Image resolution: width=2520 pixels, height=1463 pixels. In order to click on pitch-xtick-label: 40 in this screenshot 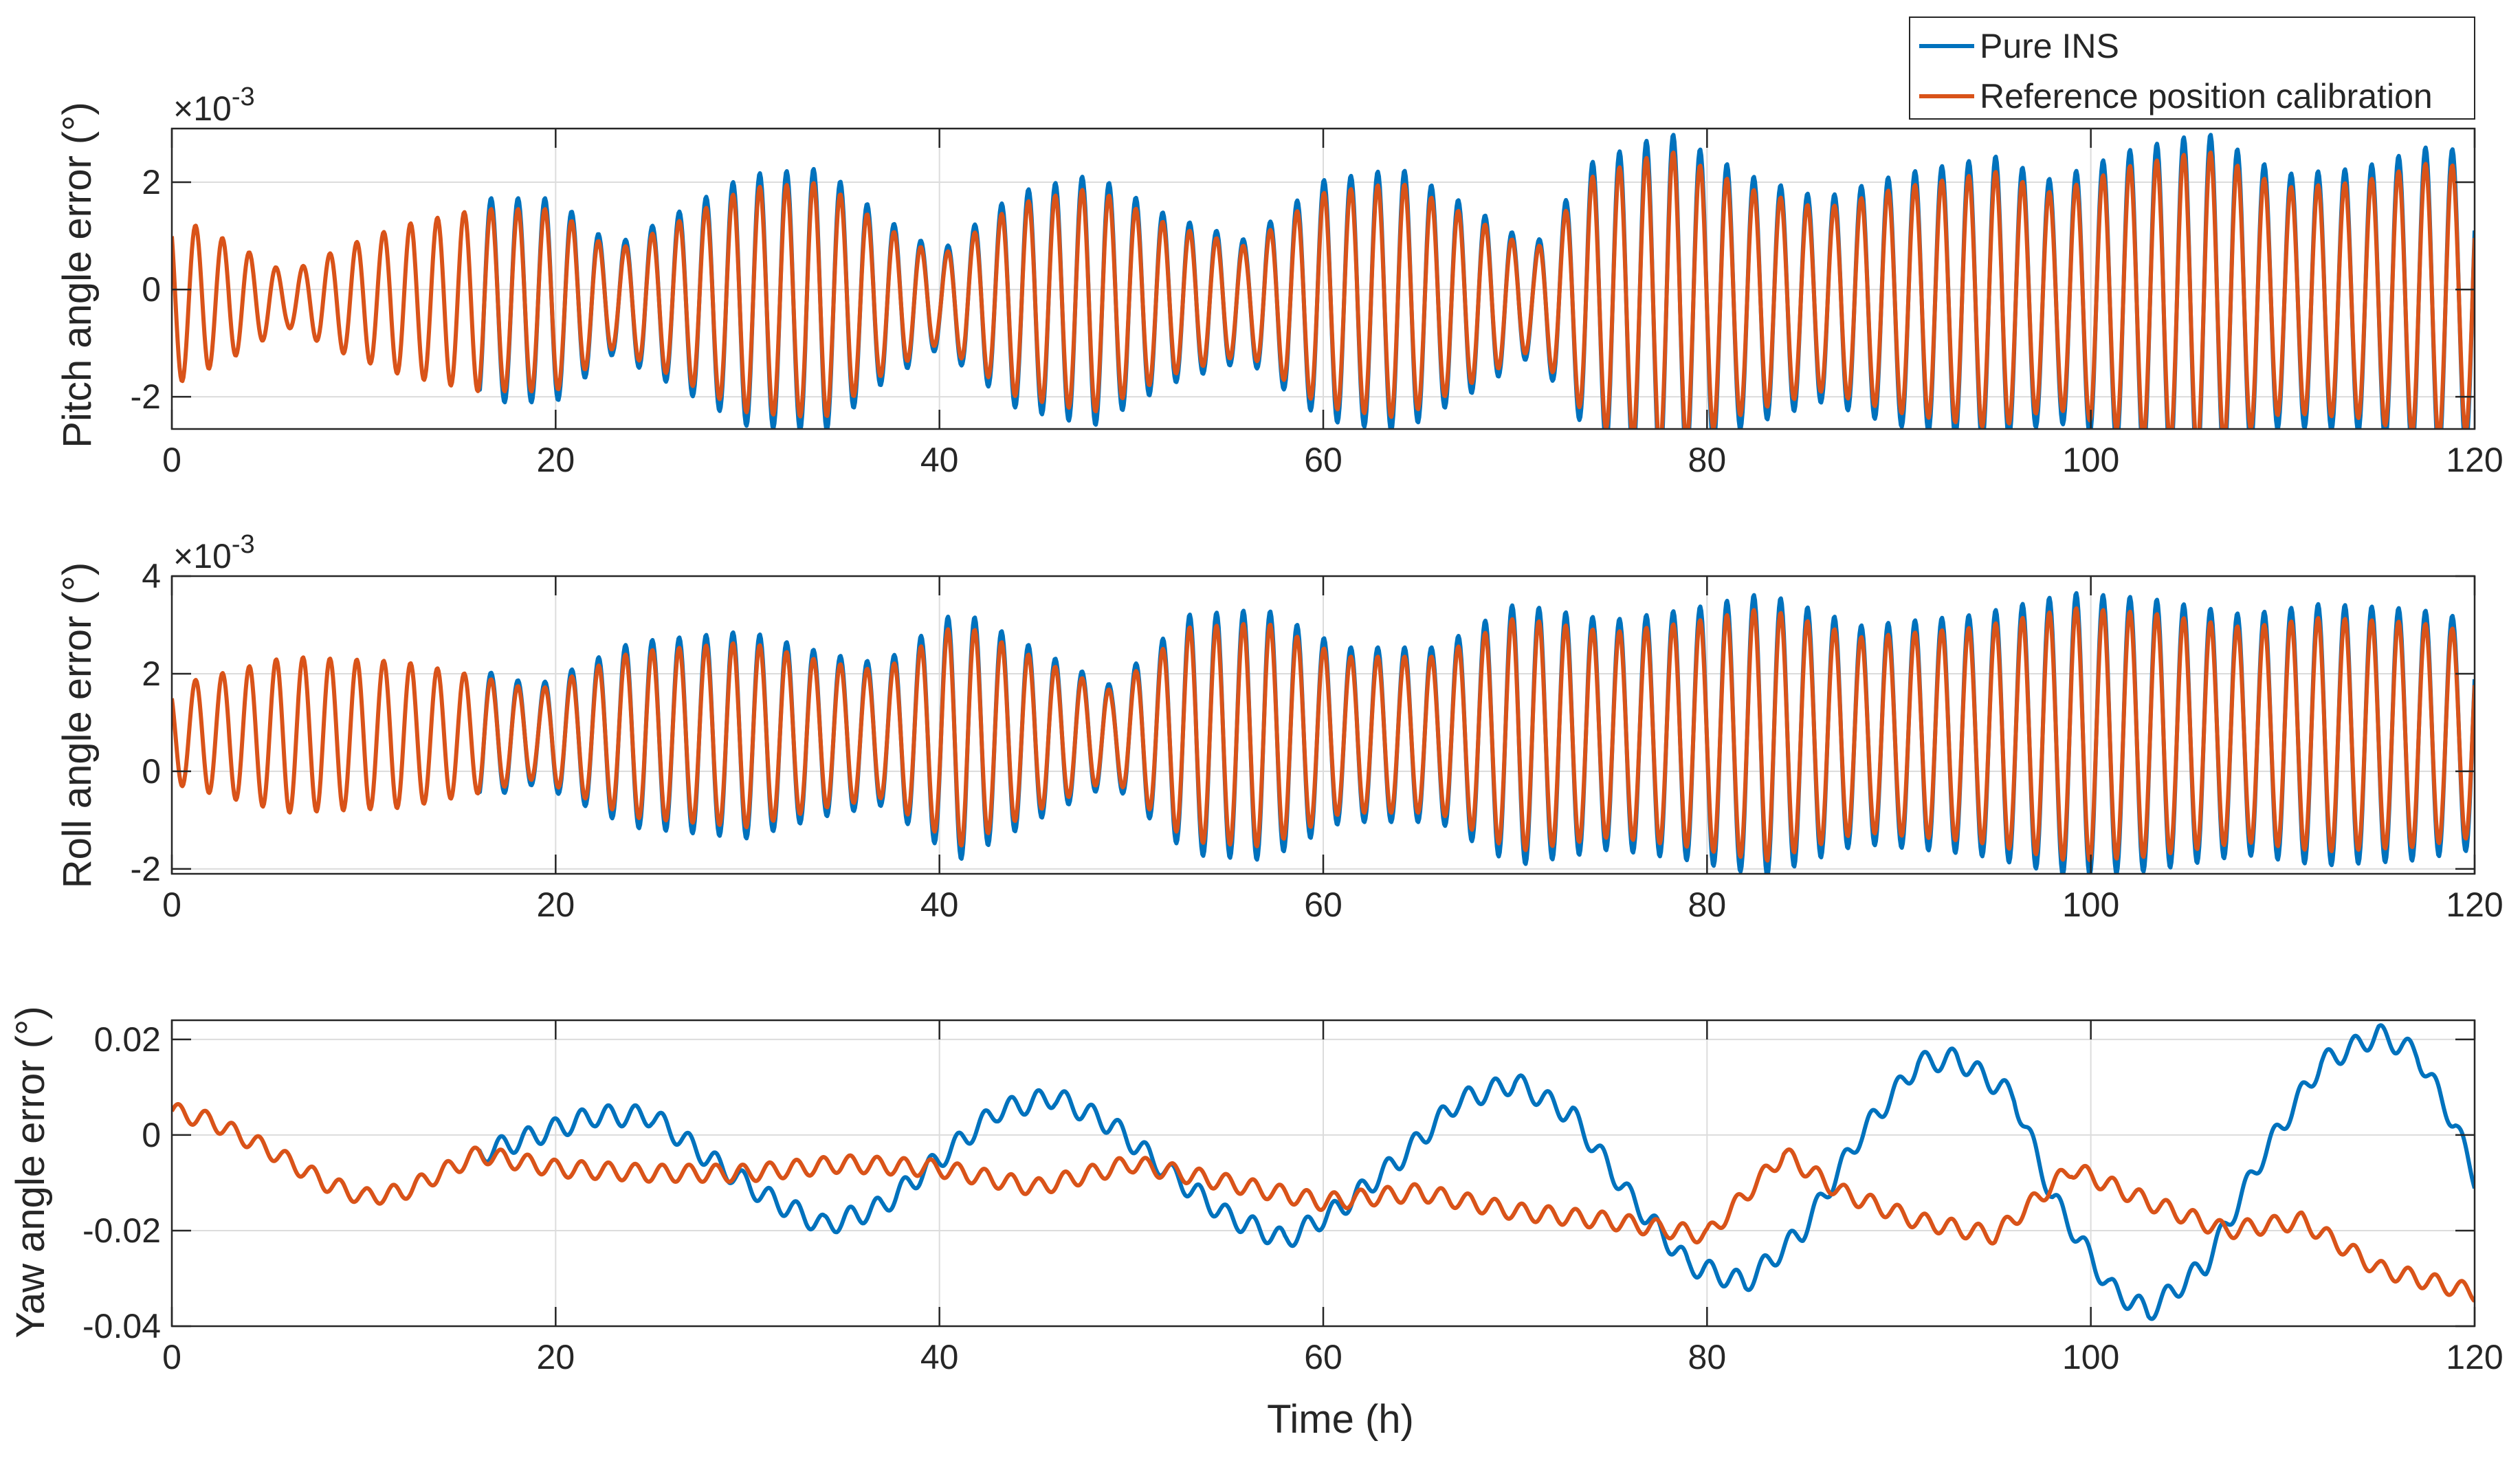, I will do `click(939, 460)`.